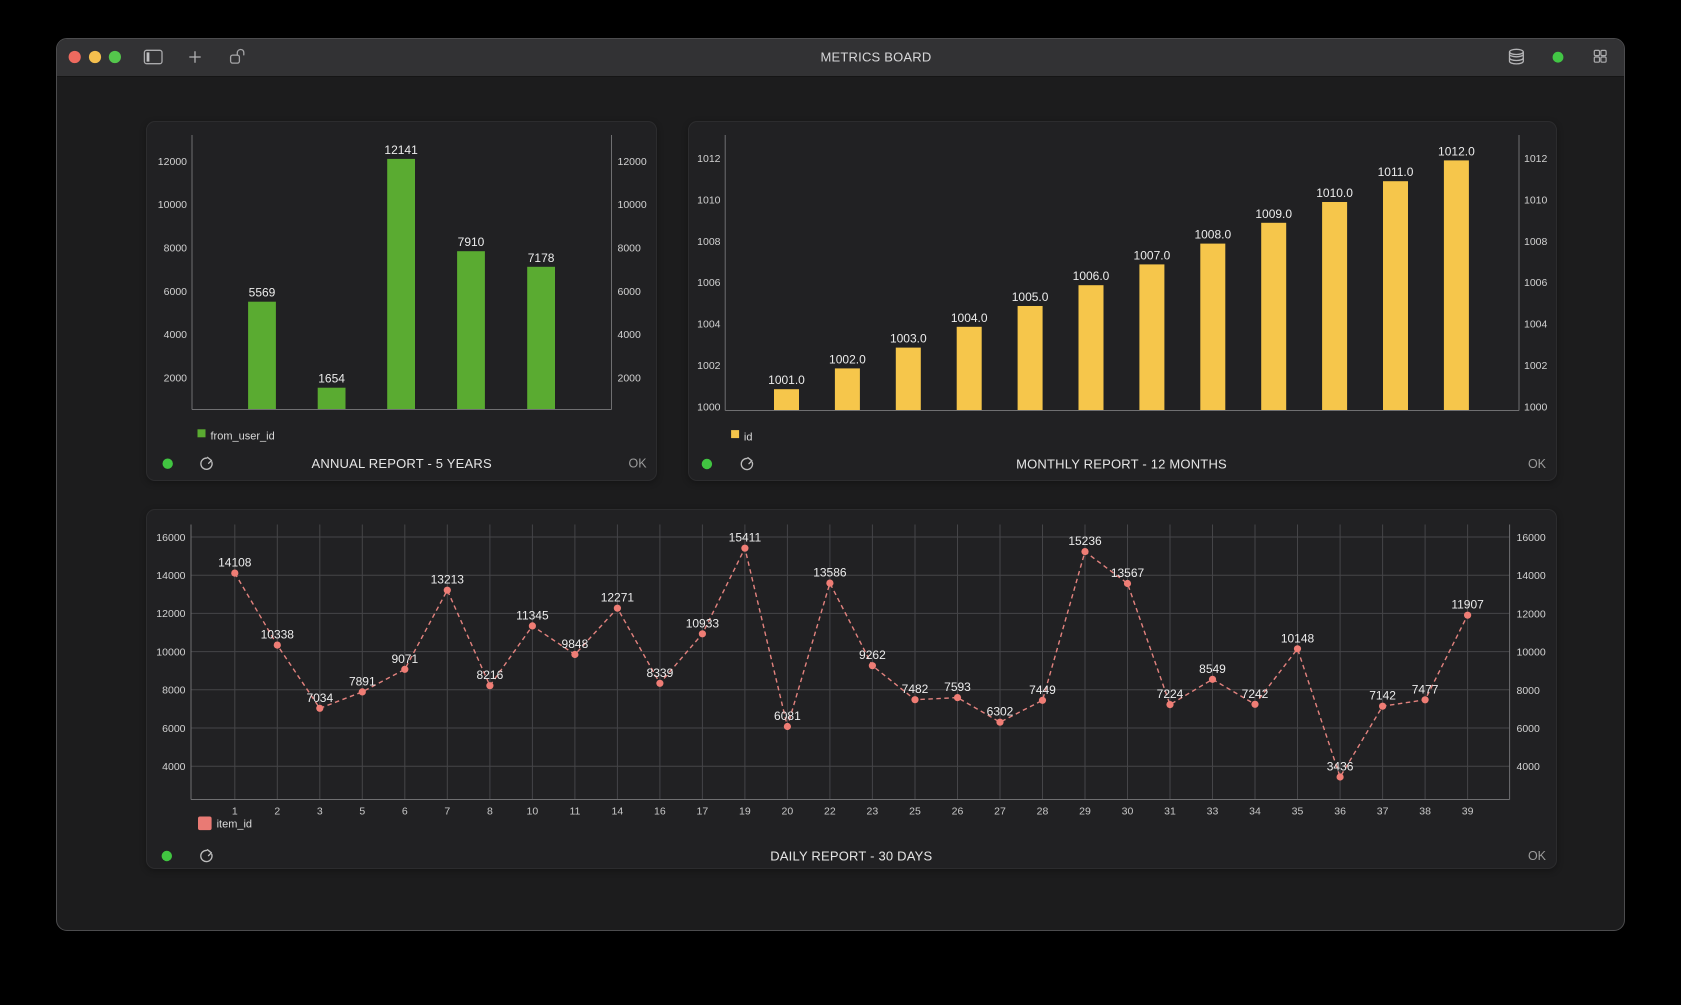 The image size is (1681, 1005). I want to click on svg-text: 23, so click(873, 811).